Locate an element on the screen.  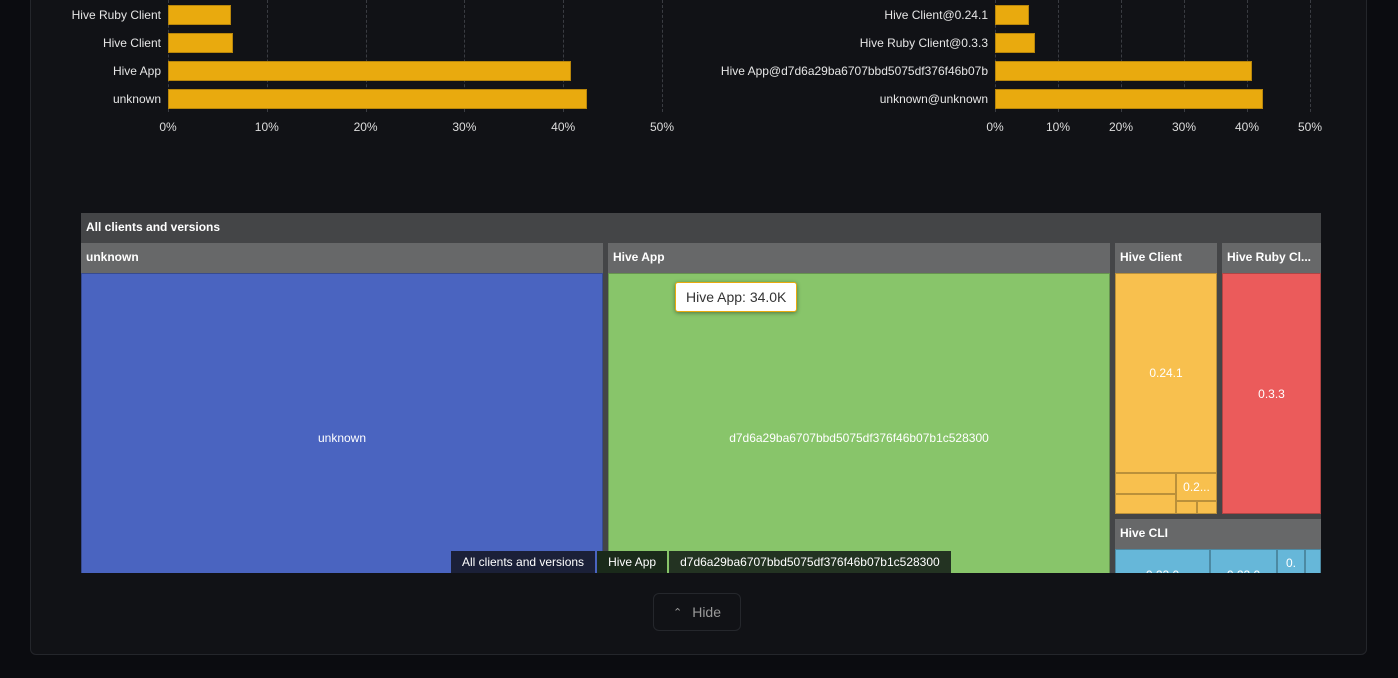
treemap-cell: 0. is located at coordinates (1291, 561).